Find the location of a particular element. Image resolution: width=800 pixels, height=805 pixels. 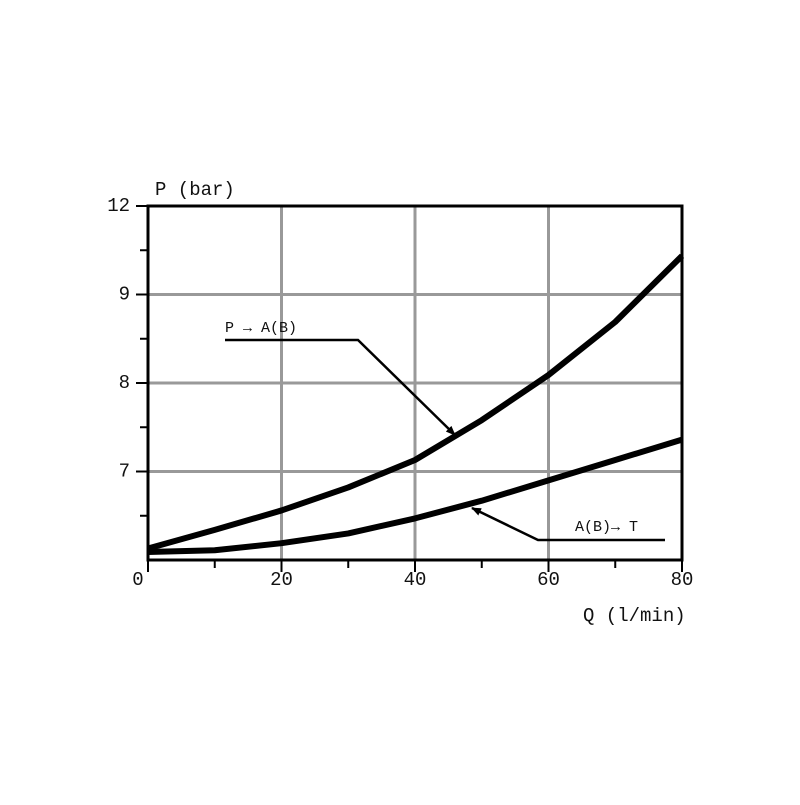

series-annotation: P → A(B) is located at coordinates (261, 328).